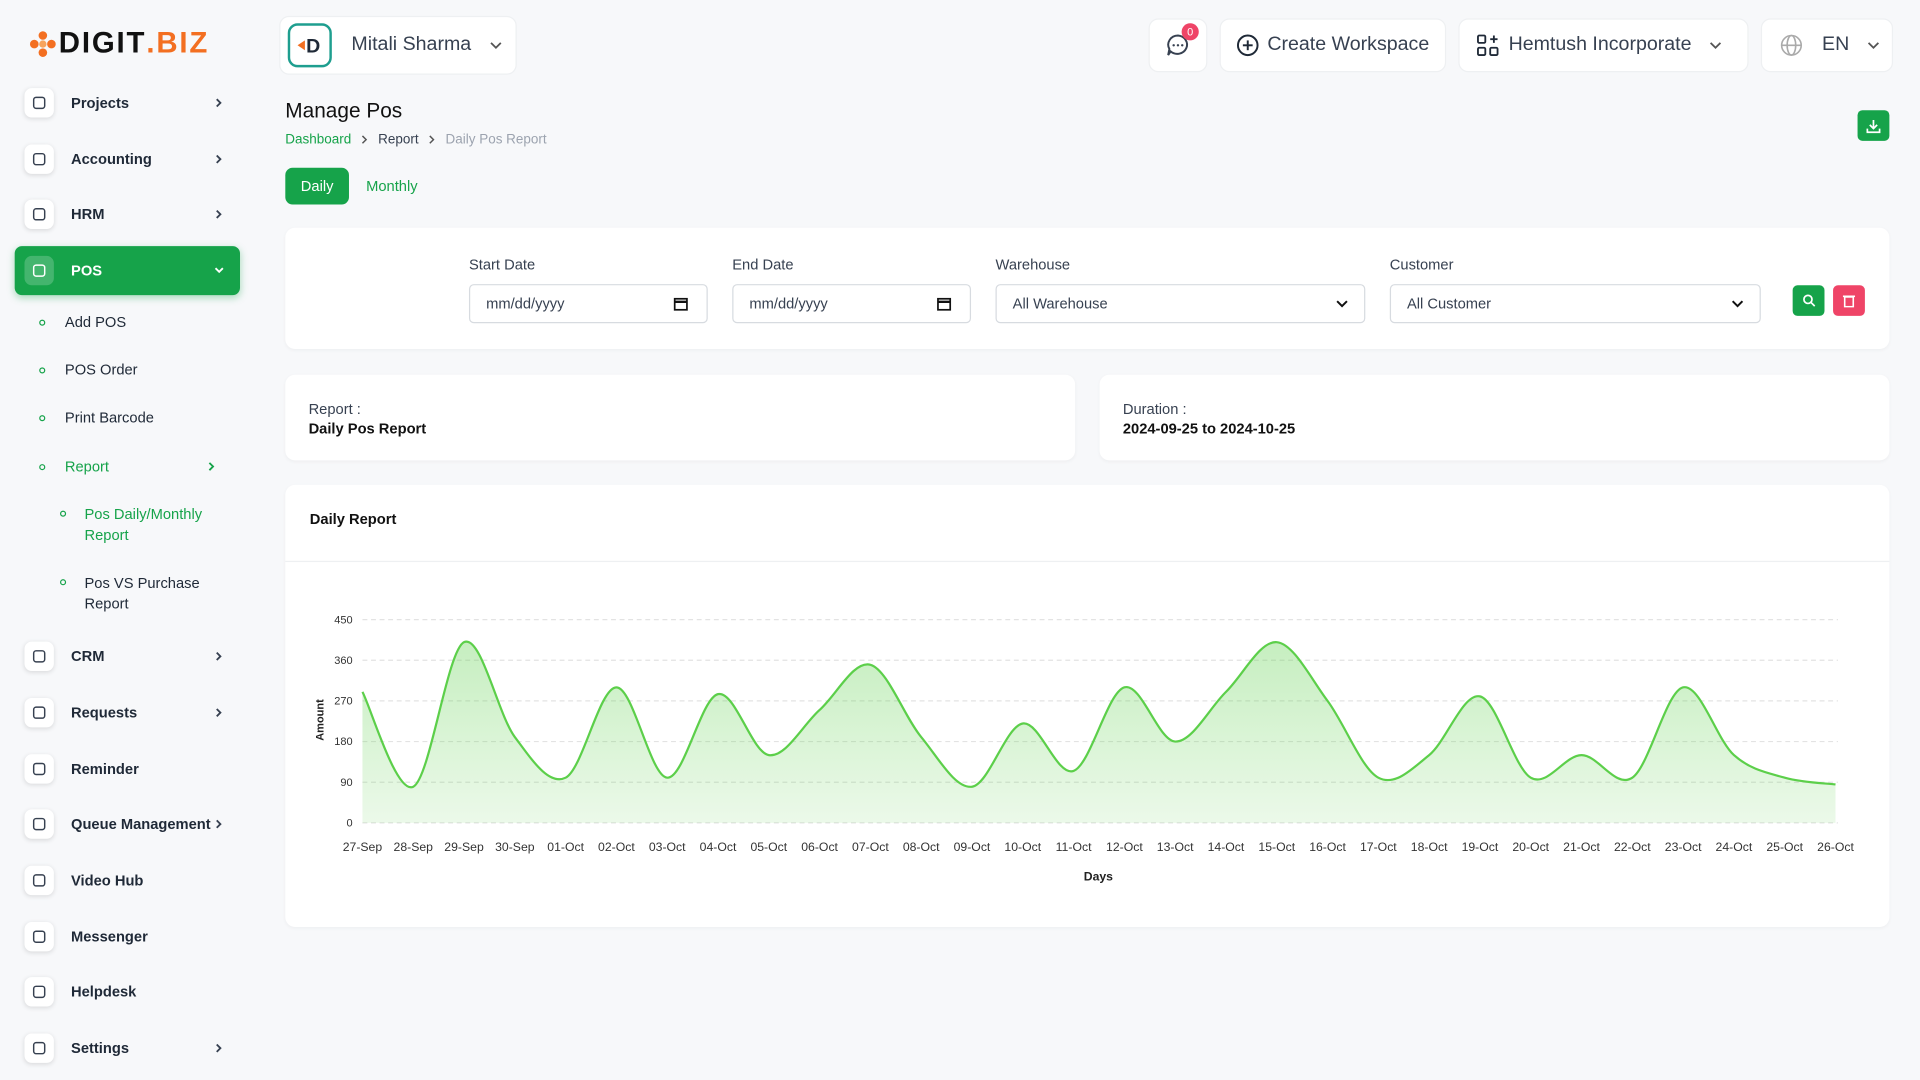  Describe the element at coordinates (100, 1048) in the screenshot. I see `nav-label: Settings` at that location.